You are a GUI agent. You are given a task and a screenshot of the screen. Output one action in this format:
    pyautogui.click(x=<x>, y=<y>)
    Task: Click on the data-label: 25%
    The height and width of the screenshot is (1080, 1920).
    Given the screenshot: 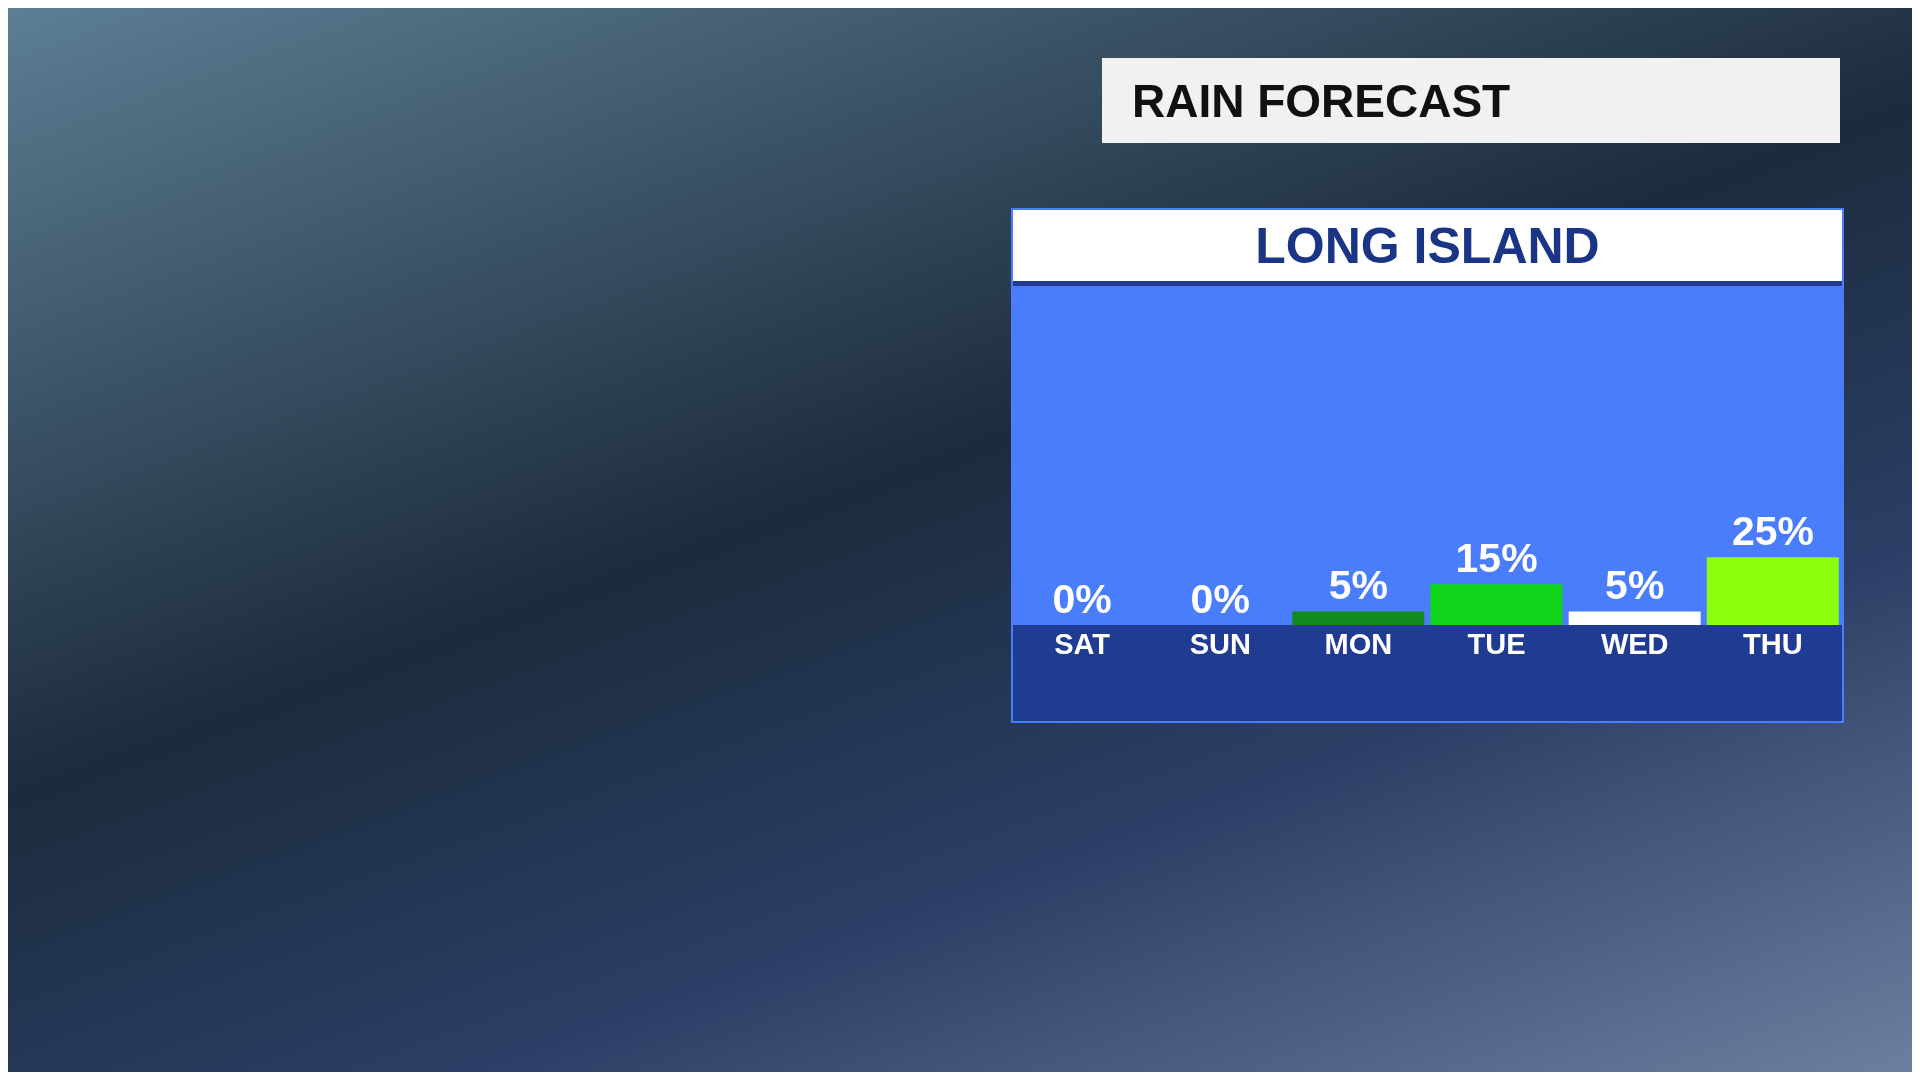 What is the action you would take?
    pyautogui.click(x=1772, y=531)
    